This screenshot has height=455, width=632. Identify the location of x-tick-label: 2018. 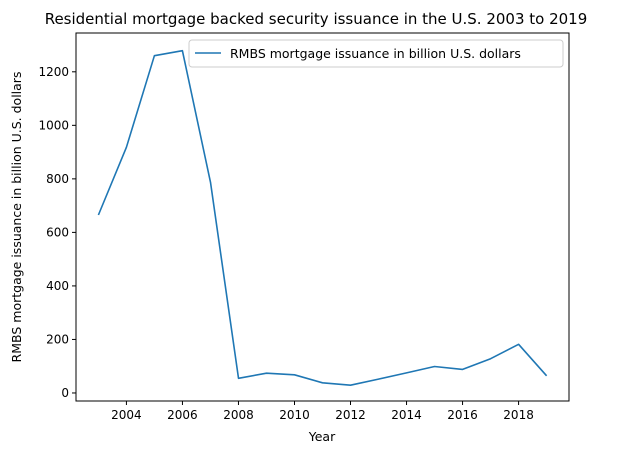
(518, 415).